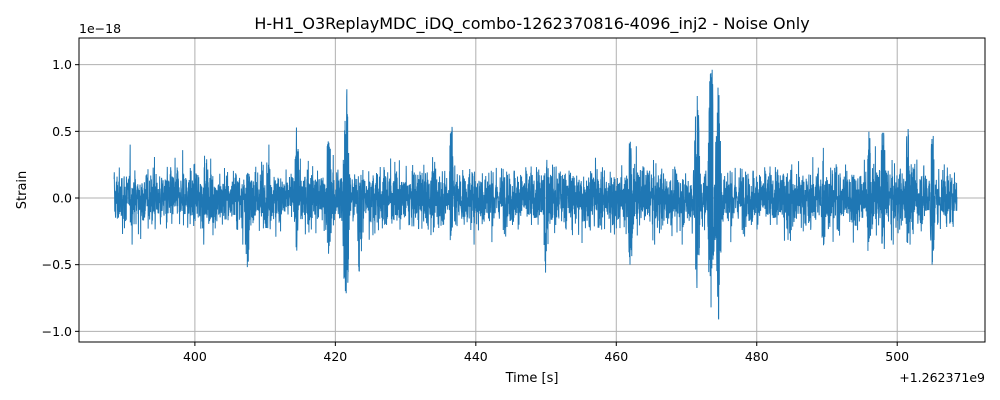  Describe the element at coordinates (757, 356) in the screenshot. I see `x-tick-label: 480` at that location.